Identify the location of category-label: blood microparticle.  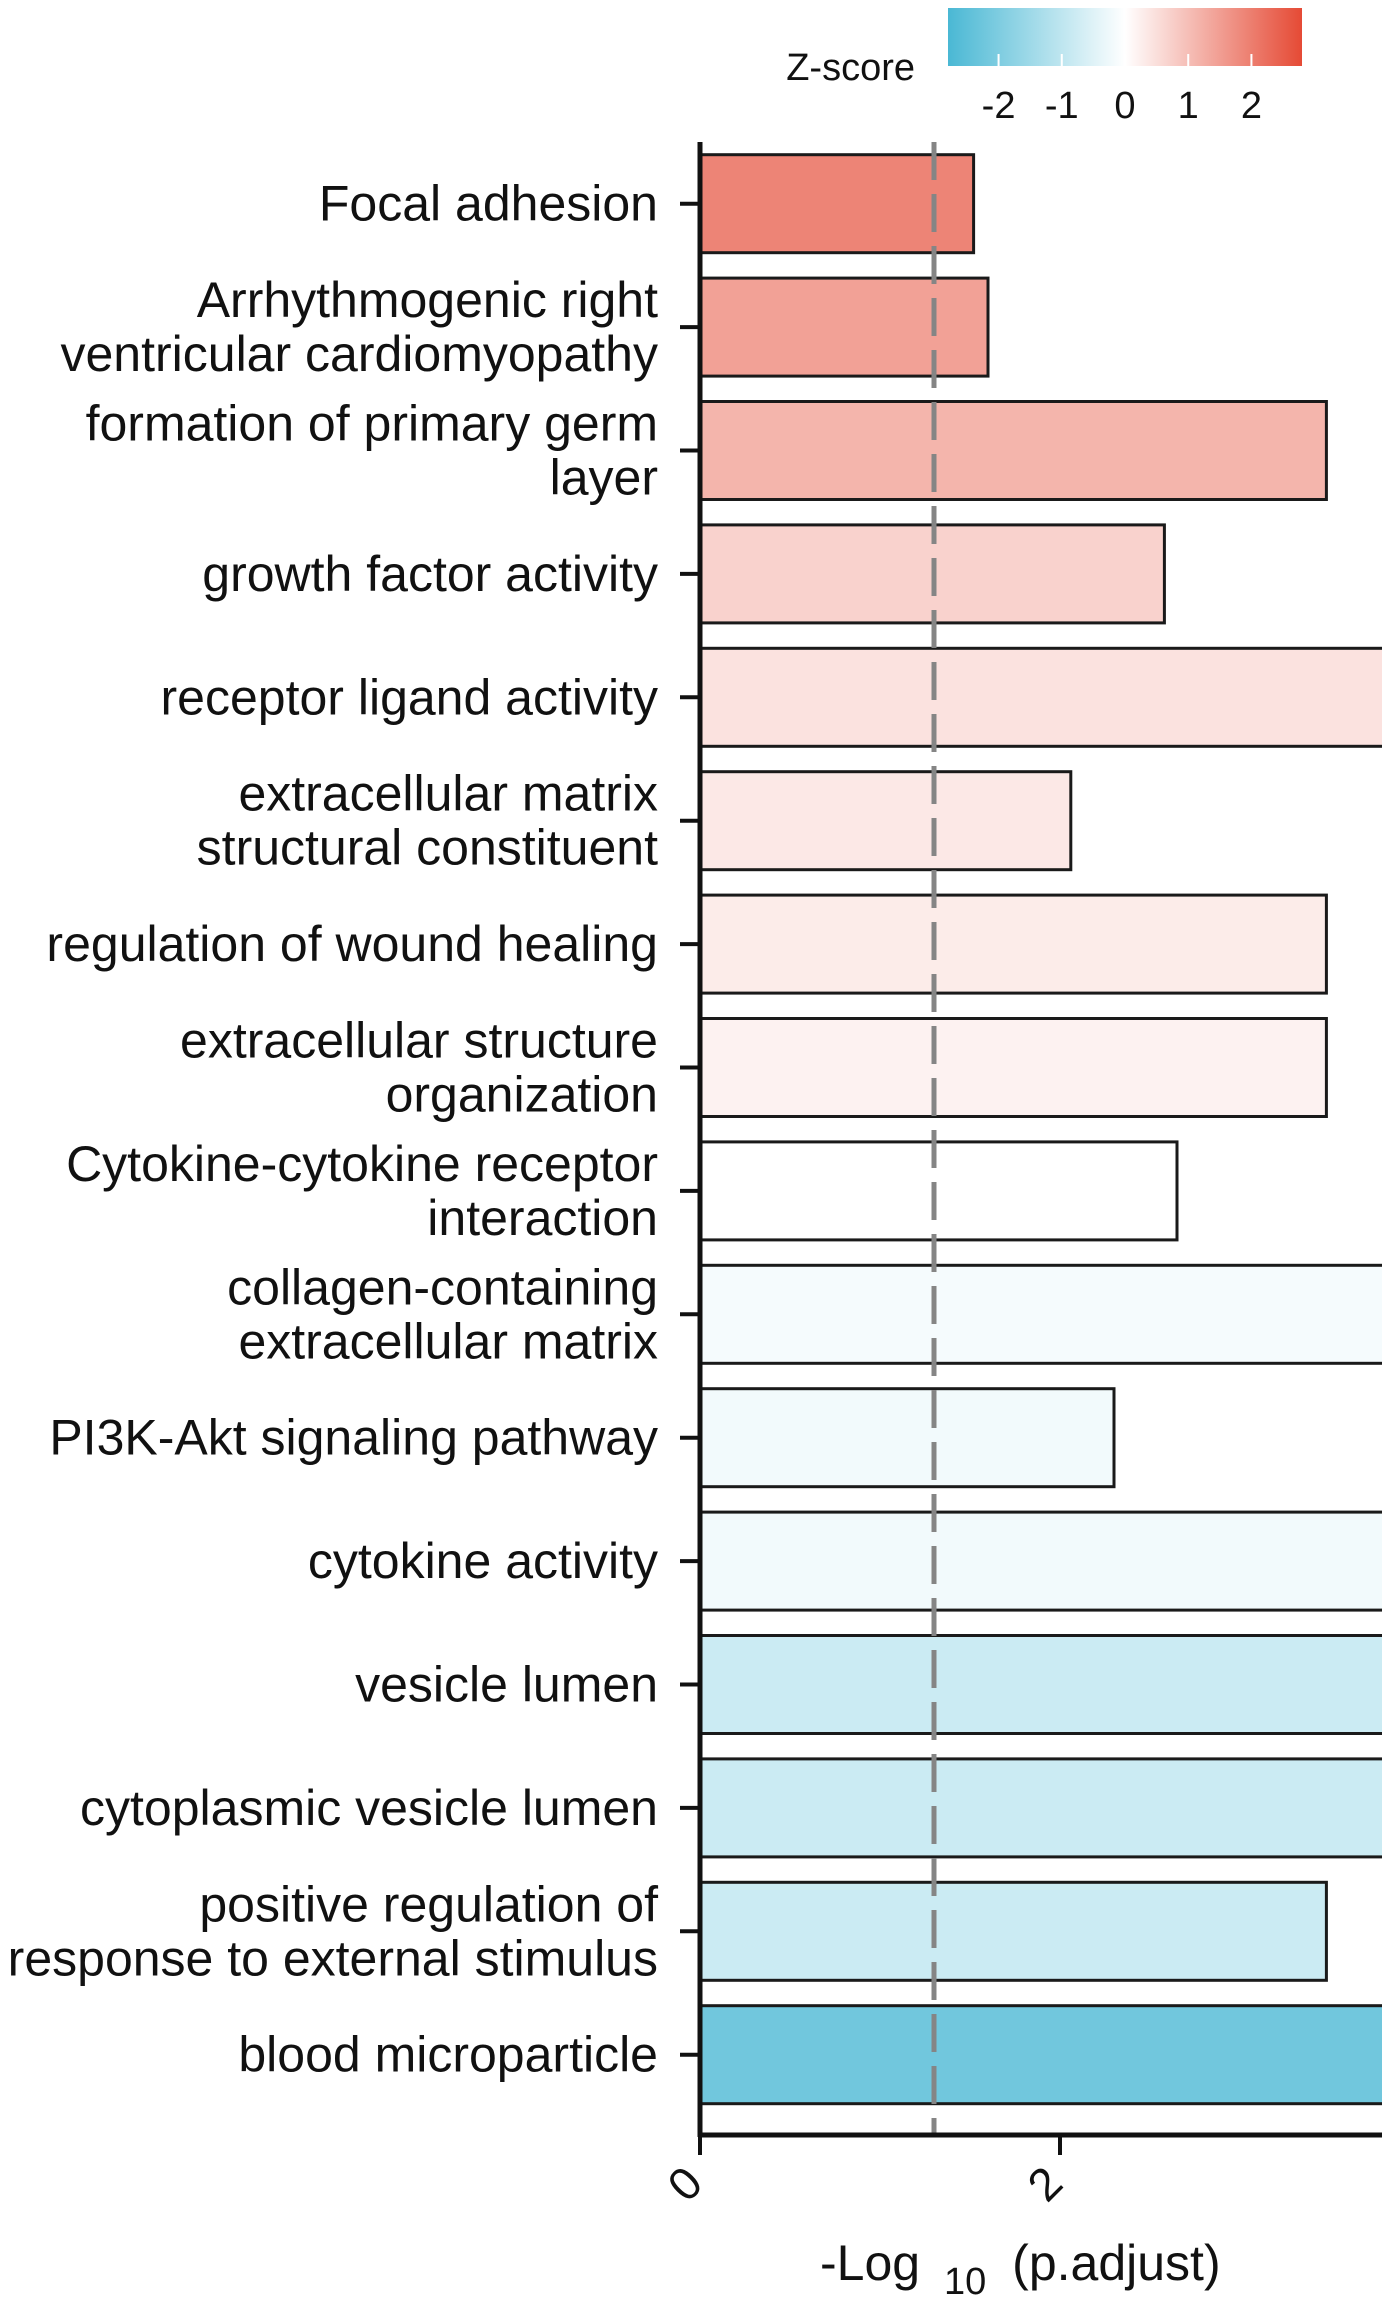
(448, 2055).